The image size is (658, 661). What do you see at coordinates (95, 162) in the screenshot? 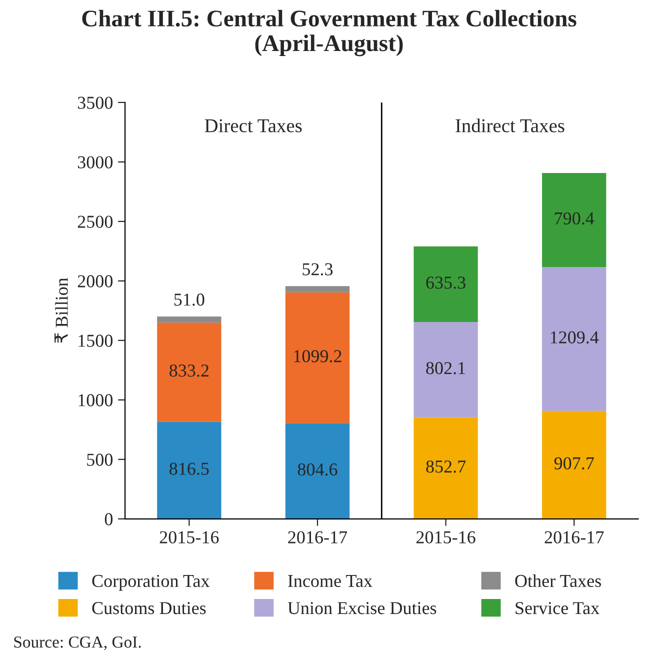
I see `y-tick-label: 3000` at bounding box center [95, 162].